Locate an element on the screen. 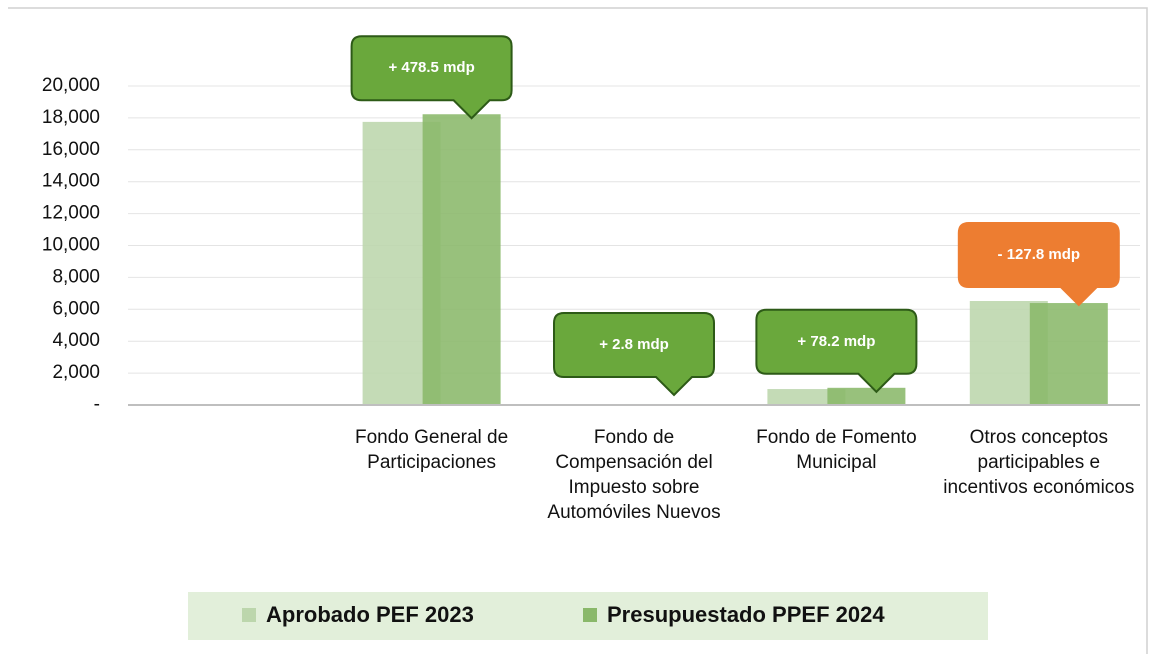 This screenshot has height=654, width=1161. callout-text: + 478.5 mdp is located at coordinates (431, 67).